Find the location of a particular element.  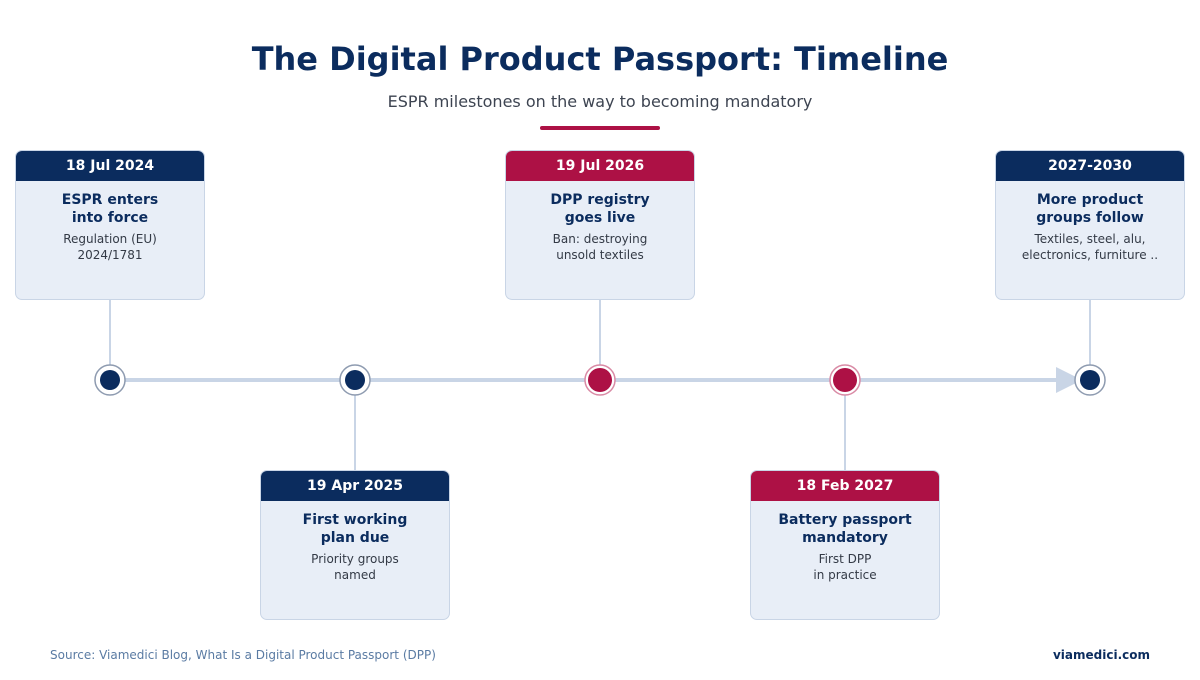

milestone-description: Ban: destroying unsold textiles is located at coordinates (600, 247).